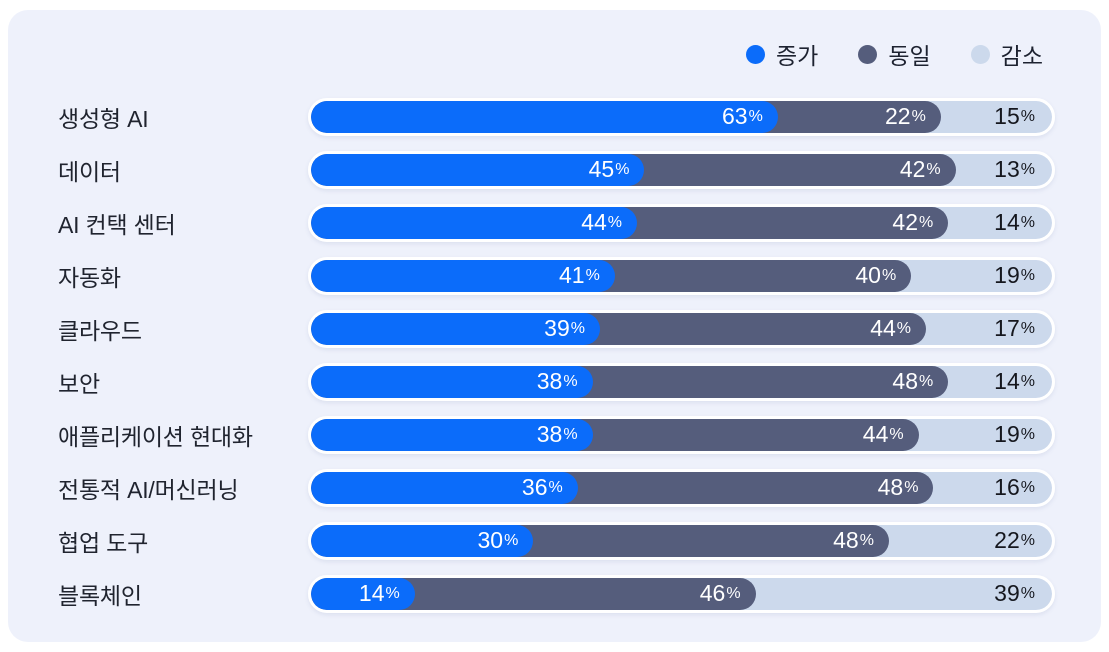  What do you see at coordinates (103, 118) in the screenshot?
I see `category-label: 생성형 AI` at bounding box center [103, 118].